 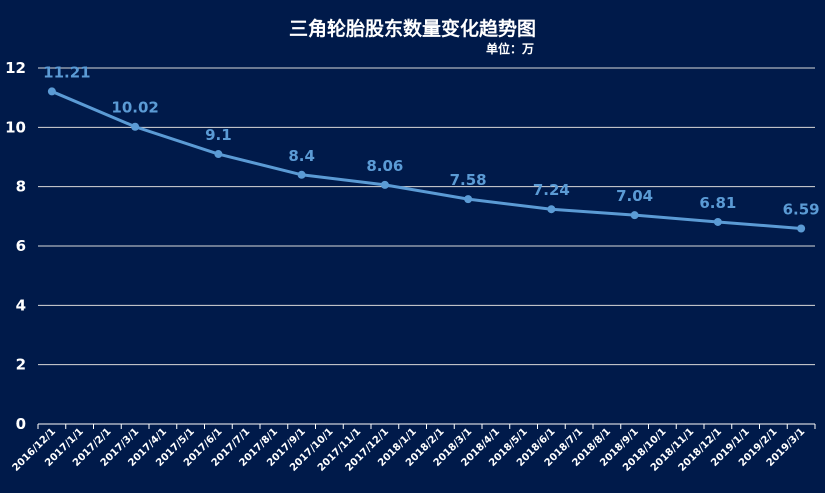 I want to click on y-tick-label: 10, so click(x=15, y=127).